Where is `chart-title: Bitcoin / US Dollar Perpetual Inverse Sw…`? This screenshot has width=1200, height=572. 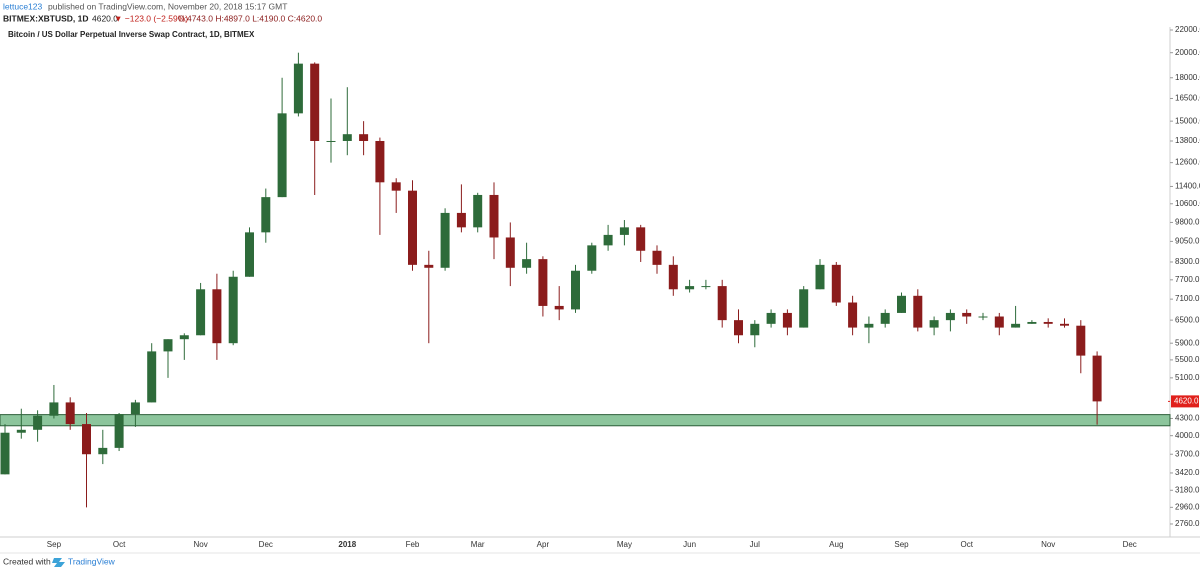 chart-title: Bitcoin / US Dollar Perpetual Inverse Sw… is located at coordinates (131, 34).